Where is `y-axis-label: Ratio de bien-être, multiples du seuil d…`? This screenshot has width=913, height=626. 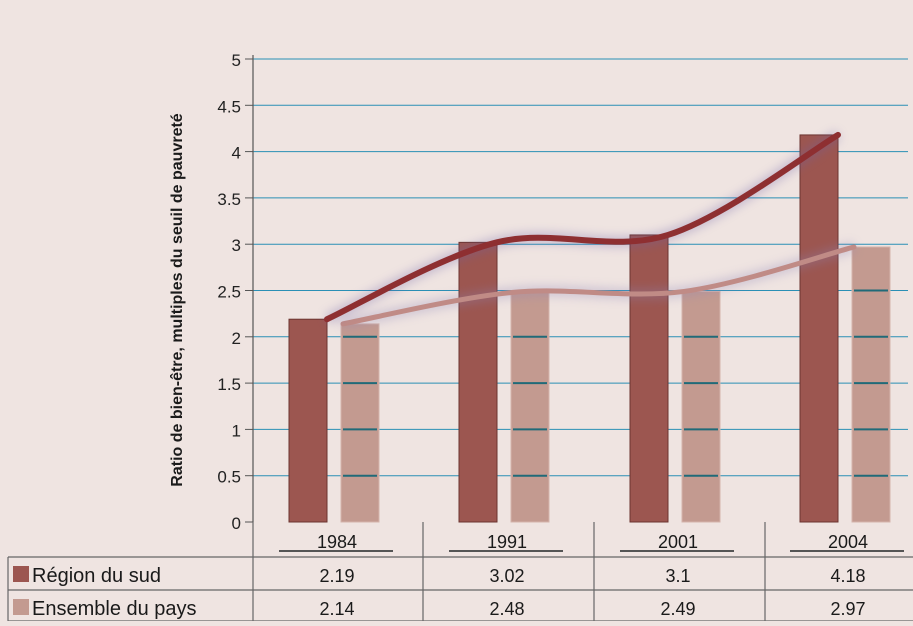
y-axis-label: Ratio de bien-être, multiples du seuil d… is located at coordinates (177, 300).